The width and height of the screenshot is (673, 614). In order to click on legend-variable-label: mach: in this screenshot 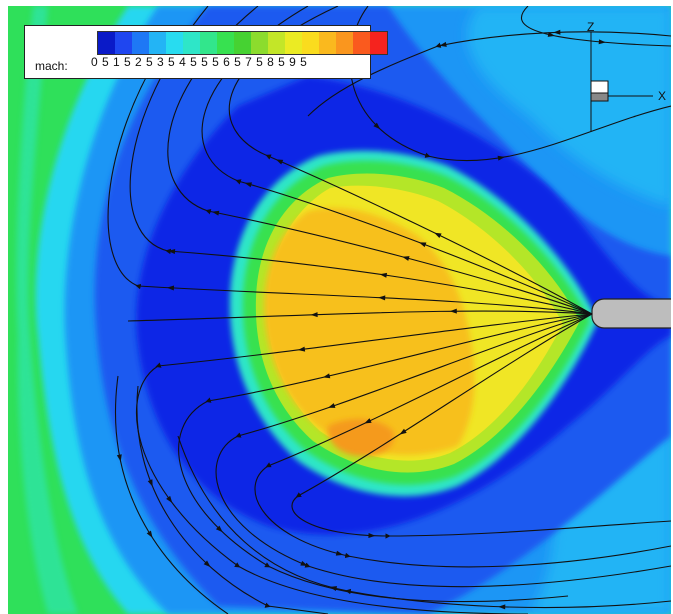, I will do `click(51, 66)`.